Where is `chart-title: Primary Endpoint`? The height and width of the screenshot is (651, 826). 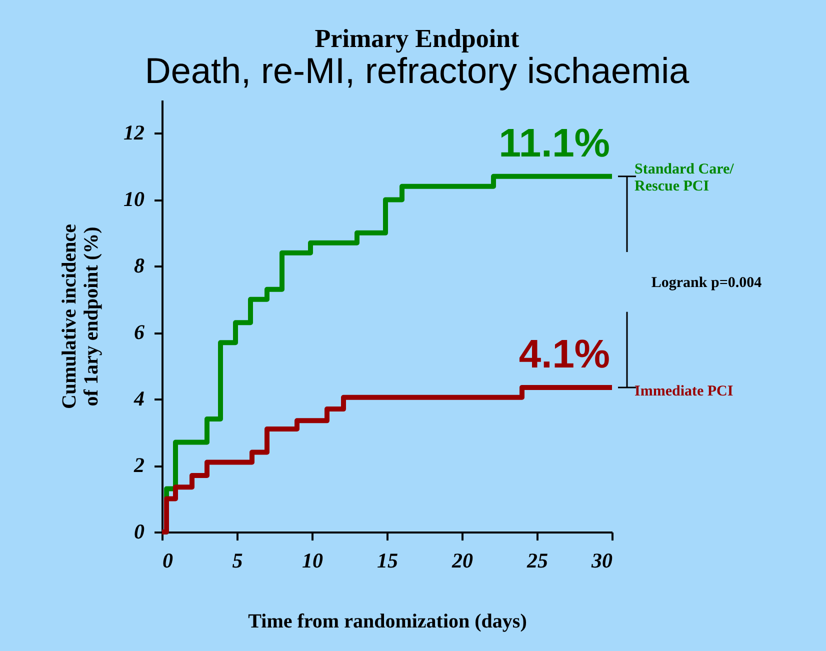 chart-title: Primary Endpoint is located at coordinates (417, 38).